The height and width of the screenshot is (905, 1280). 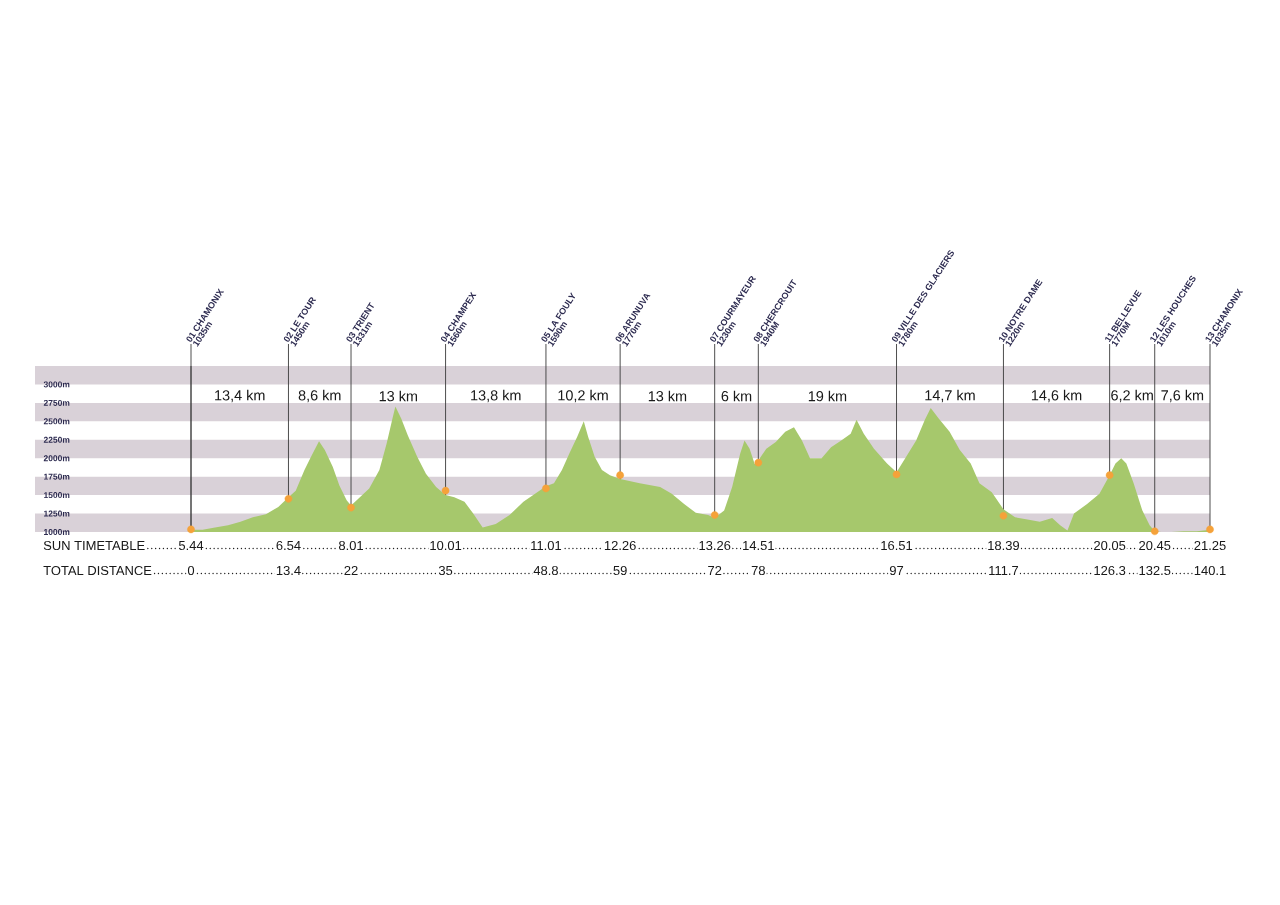 What do you see at coordinates (56, 421) in the screenshot?
I see `y-tick-label: 2500m` at bounding box center [56, 421].